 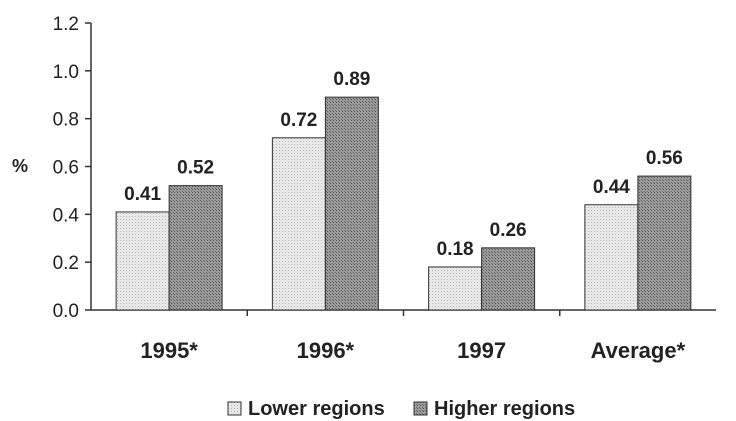 I want to click on x-ticks, so click(x=403, y=313).